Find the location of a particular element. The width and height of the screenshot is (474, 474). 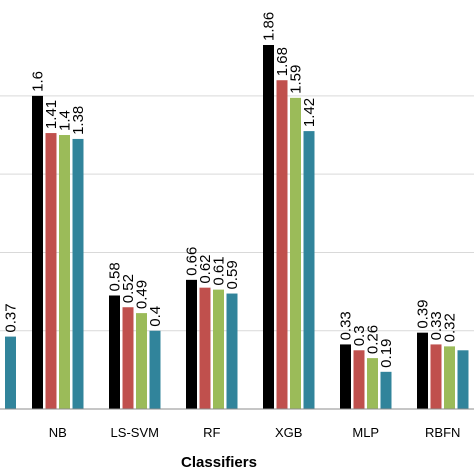

category-label-NB: NB is located at coordinates (58, 432).